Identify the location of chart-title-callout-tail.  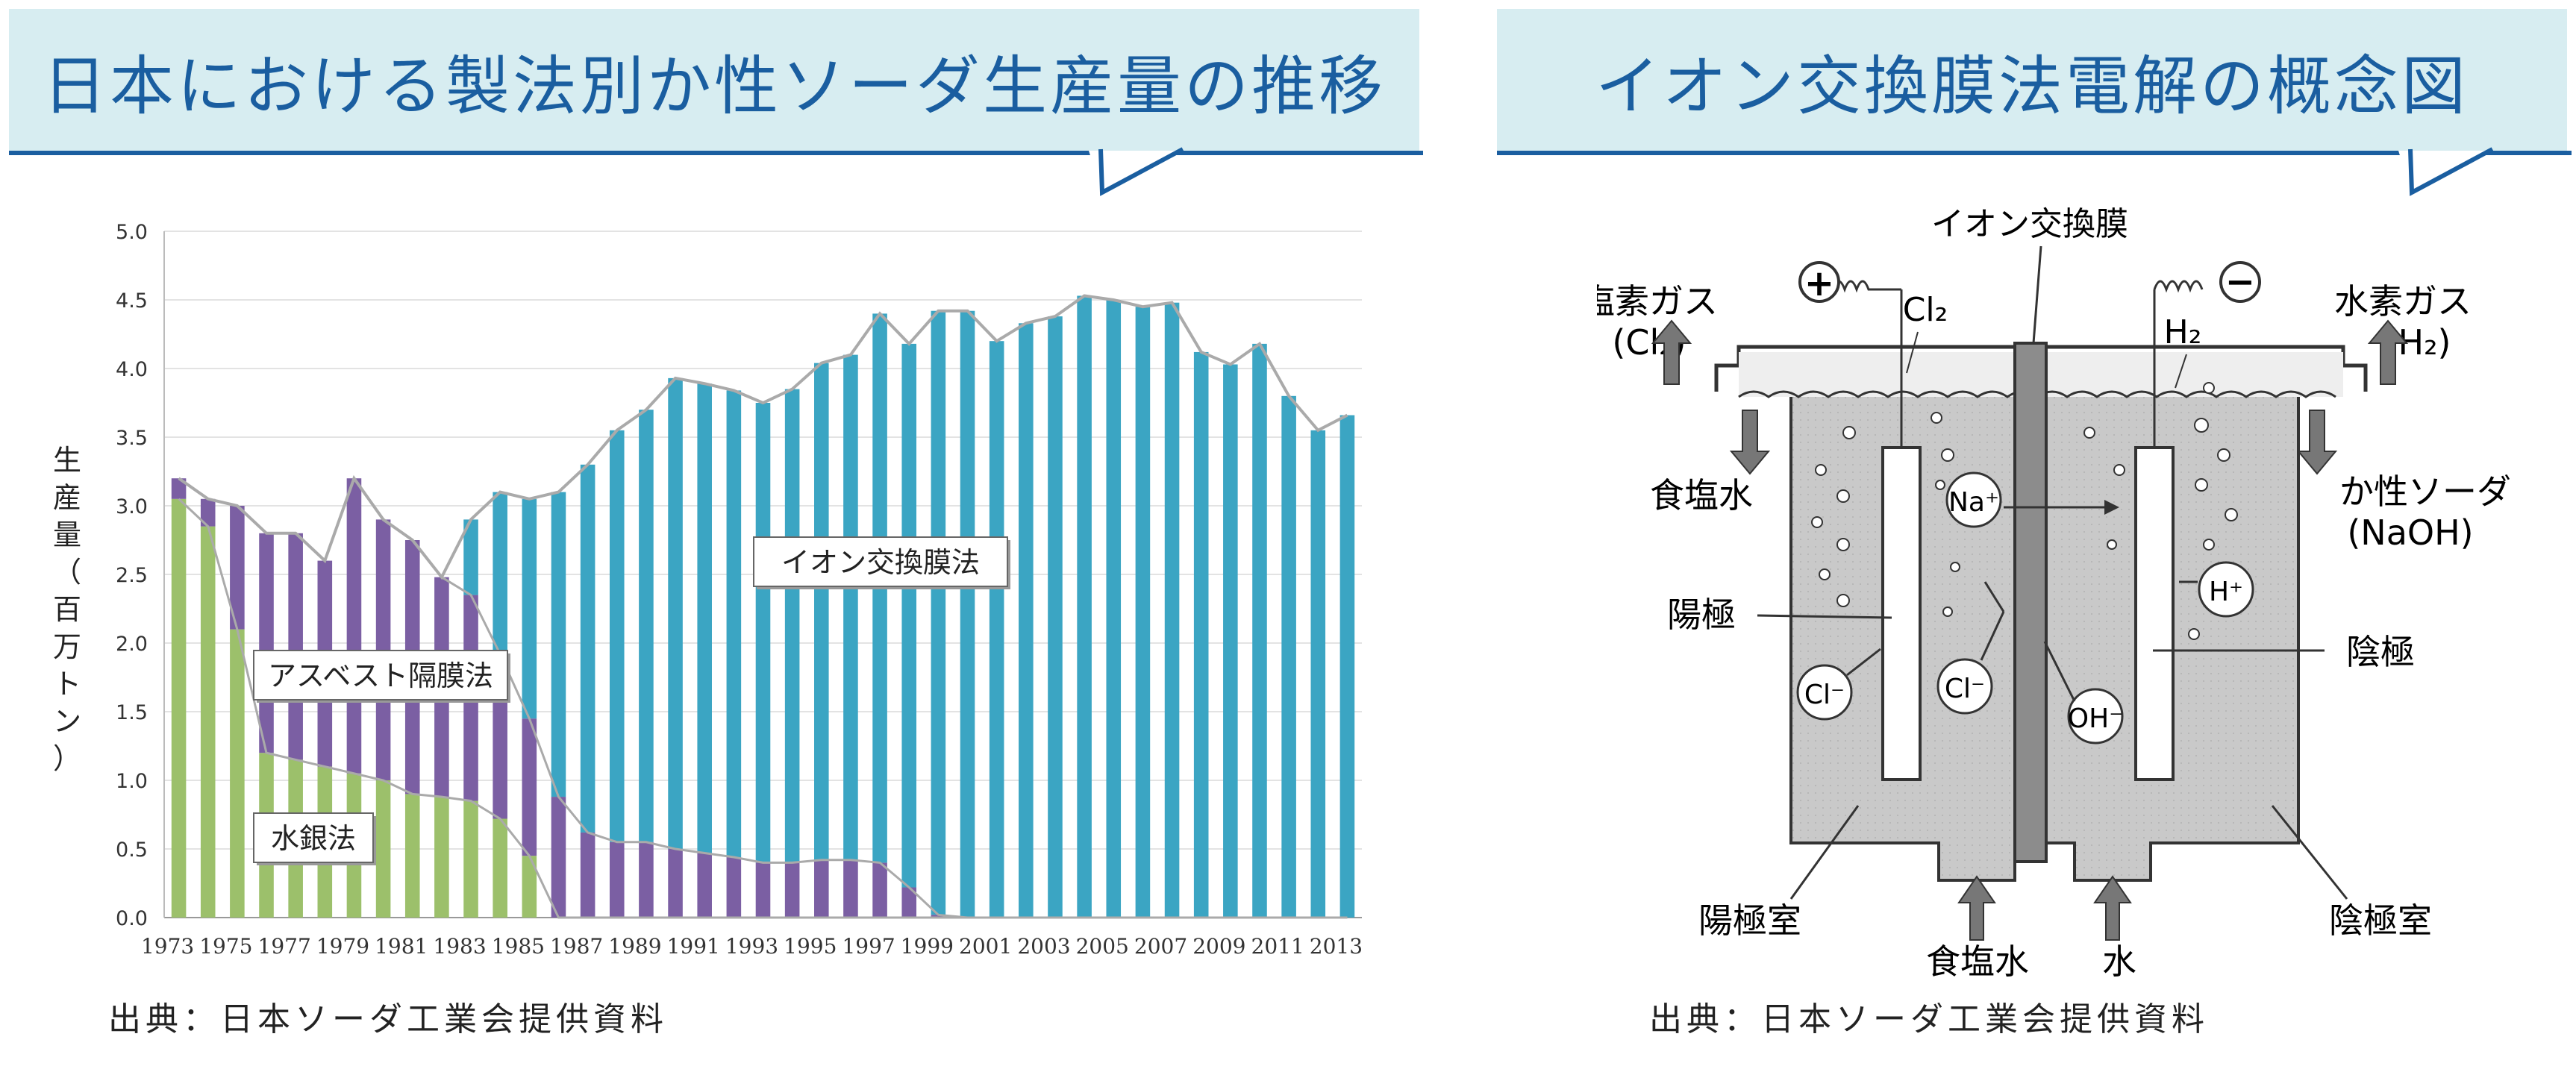
(1136, 171).